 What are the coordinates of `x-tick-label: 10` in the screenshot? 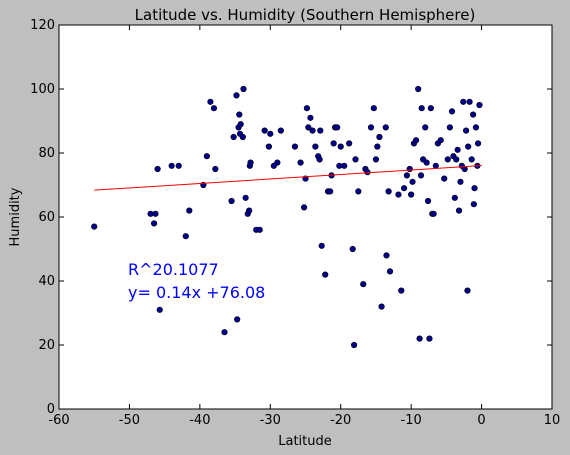 It's located at (552, 420).